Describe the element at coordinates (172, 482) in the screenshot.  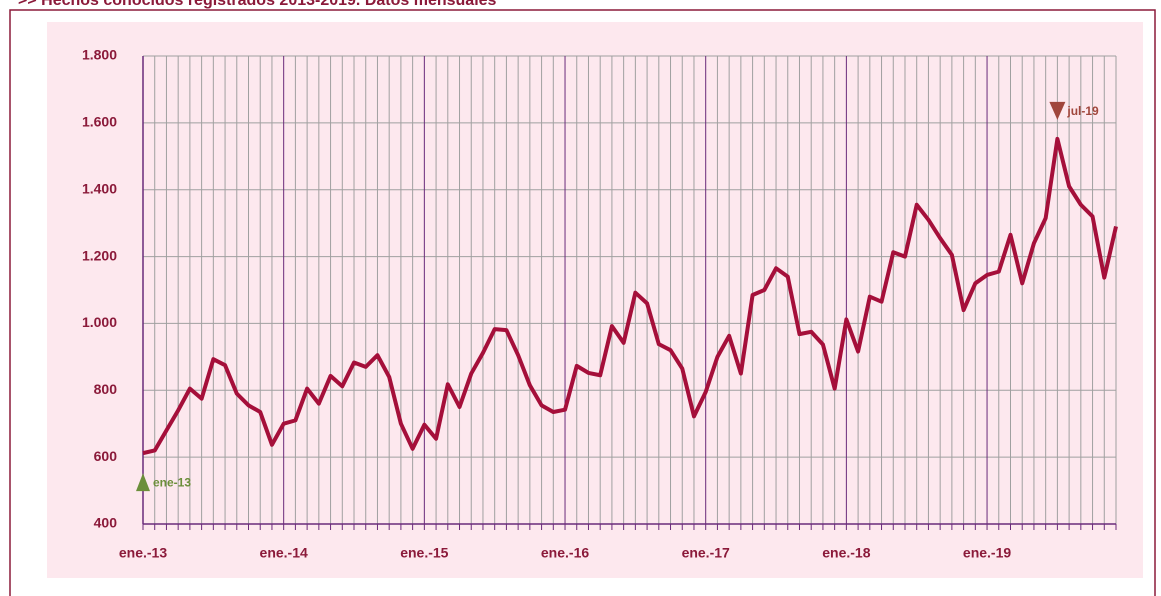
I see `annotation-label: ene-13` at that location.